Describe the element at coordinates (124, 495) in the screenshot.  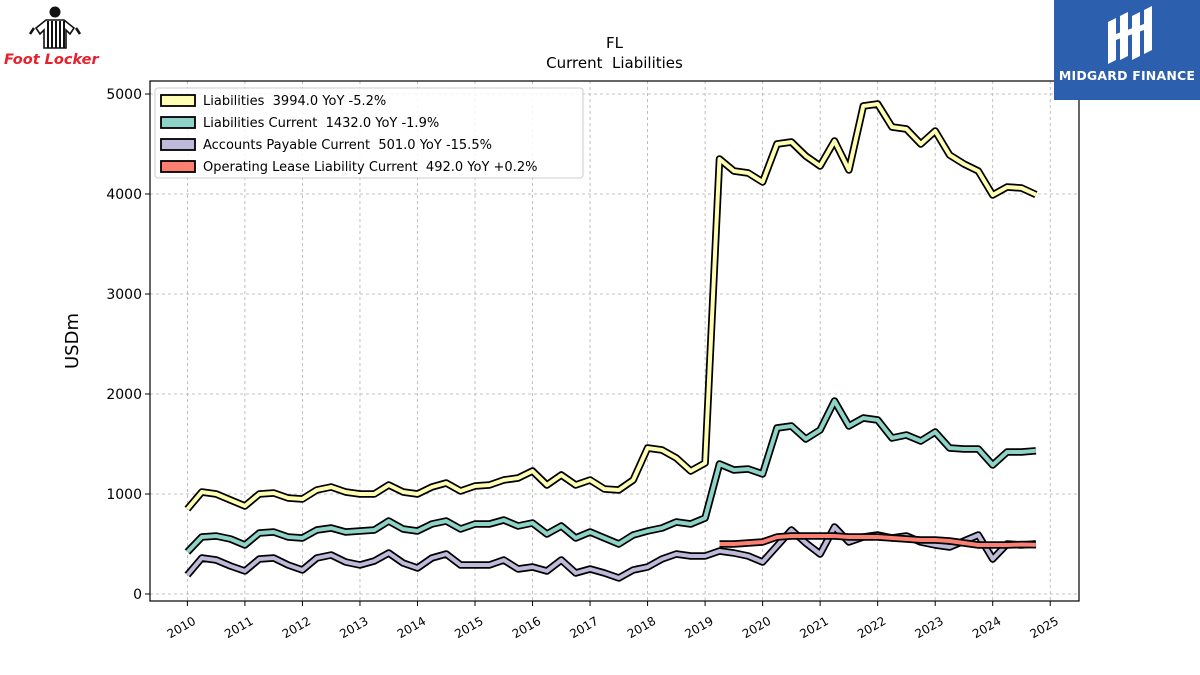
I see `y-tick-label: 1000` at that location.